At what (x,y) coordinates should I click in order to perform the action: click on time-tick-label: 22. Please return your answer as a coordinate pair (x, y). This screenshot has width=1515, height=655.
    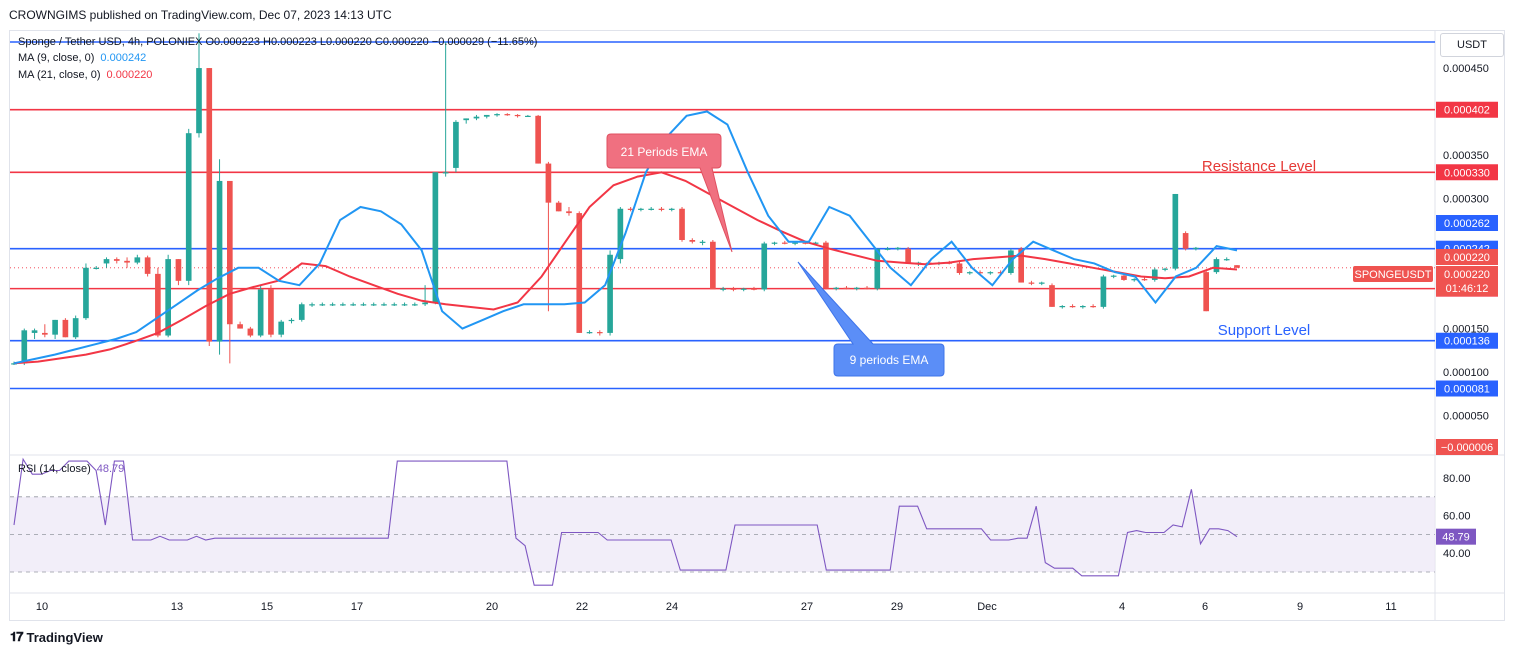
    Looking at the image, I should click on (582, 607).